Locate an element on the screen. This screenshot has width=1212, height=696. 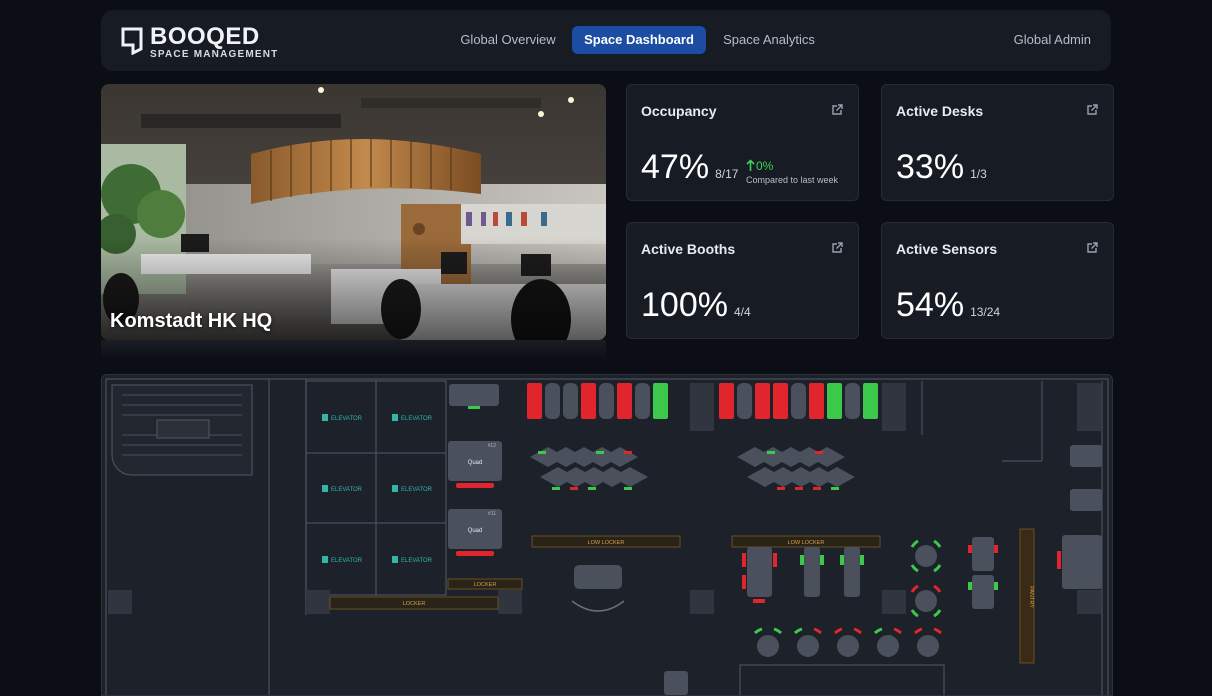
card-fraction: 13/24 is located at coordinates (985, 312).